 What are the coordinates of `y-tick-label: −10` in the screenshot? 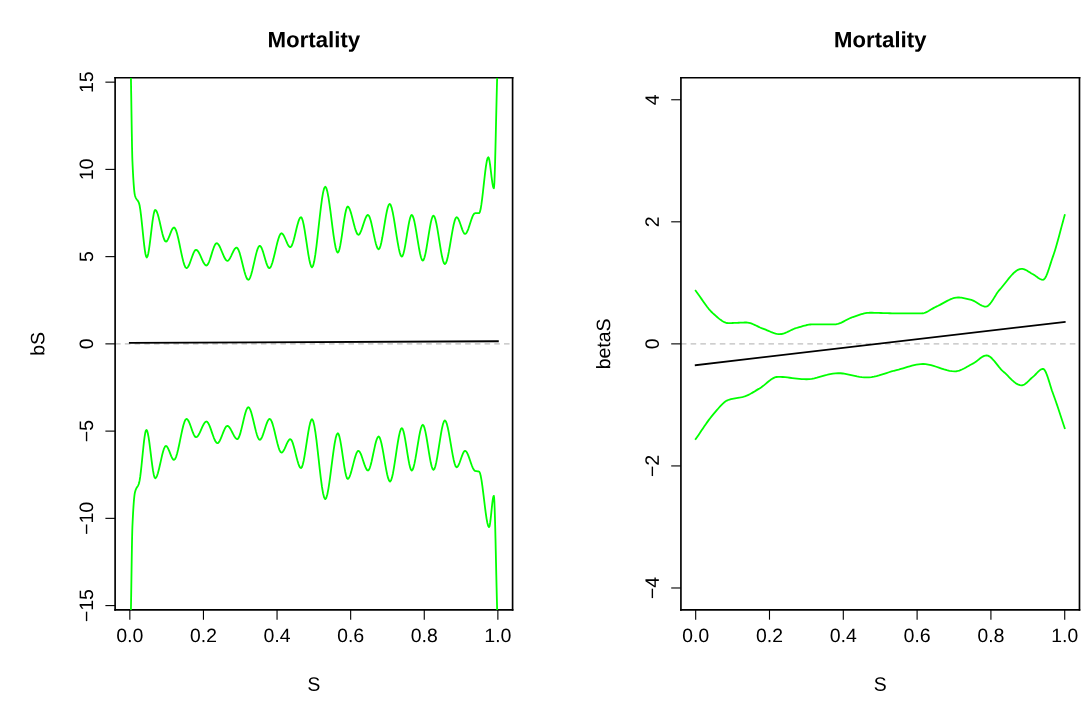 It's located at (86, 518).